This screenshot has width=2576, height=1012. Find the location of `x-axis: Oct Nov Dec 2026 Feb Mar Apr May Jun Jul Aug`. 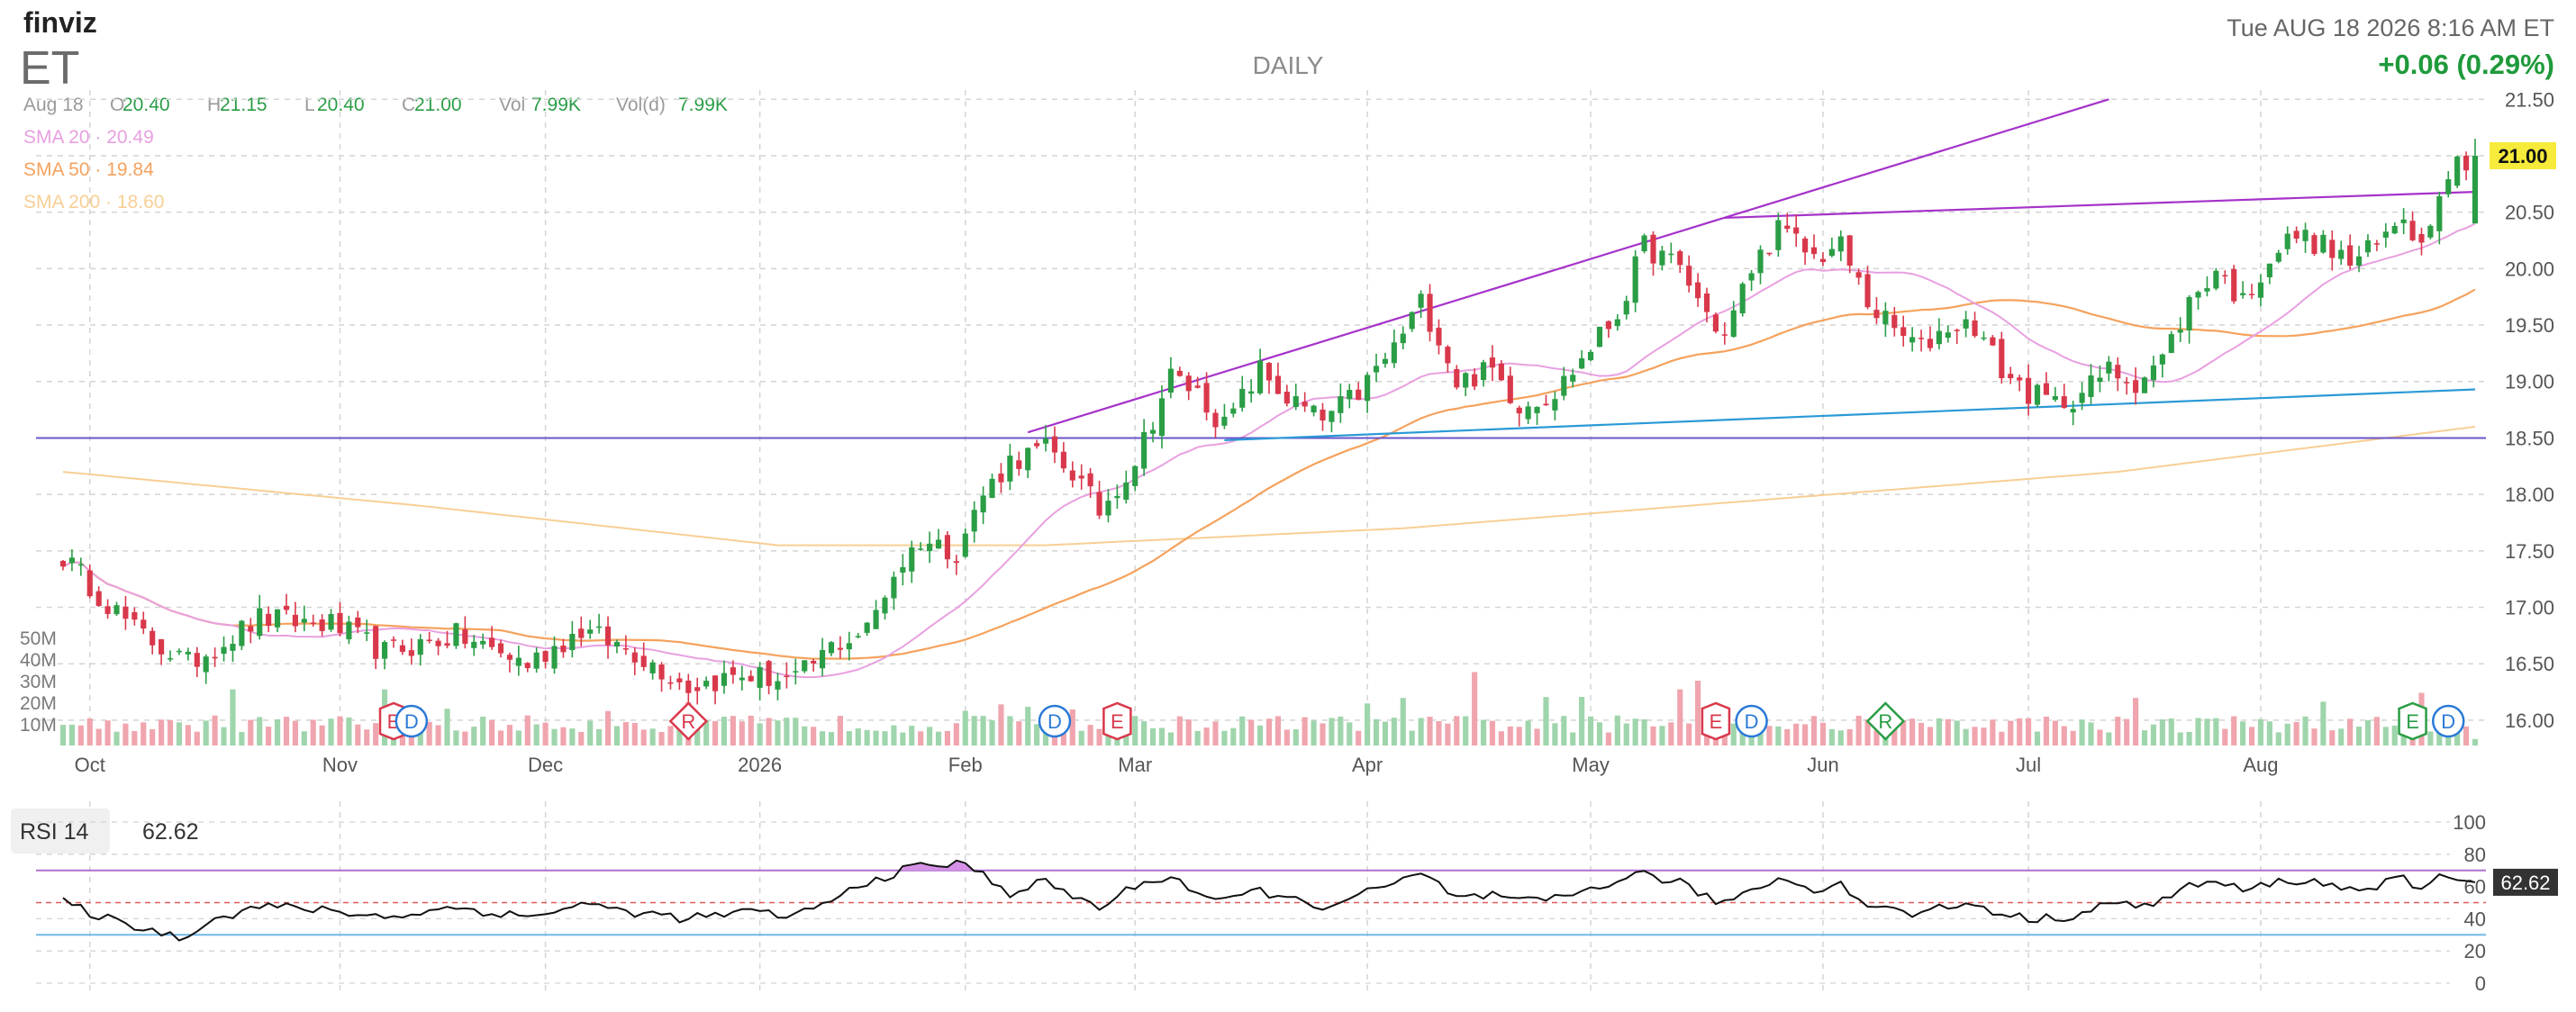

x-axis: Oct Nov Dec 2026 Feb Mar Apr May Jun Jul Aug is located at coordinates (1177, 765).